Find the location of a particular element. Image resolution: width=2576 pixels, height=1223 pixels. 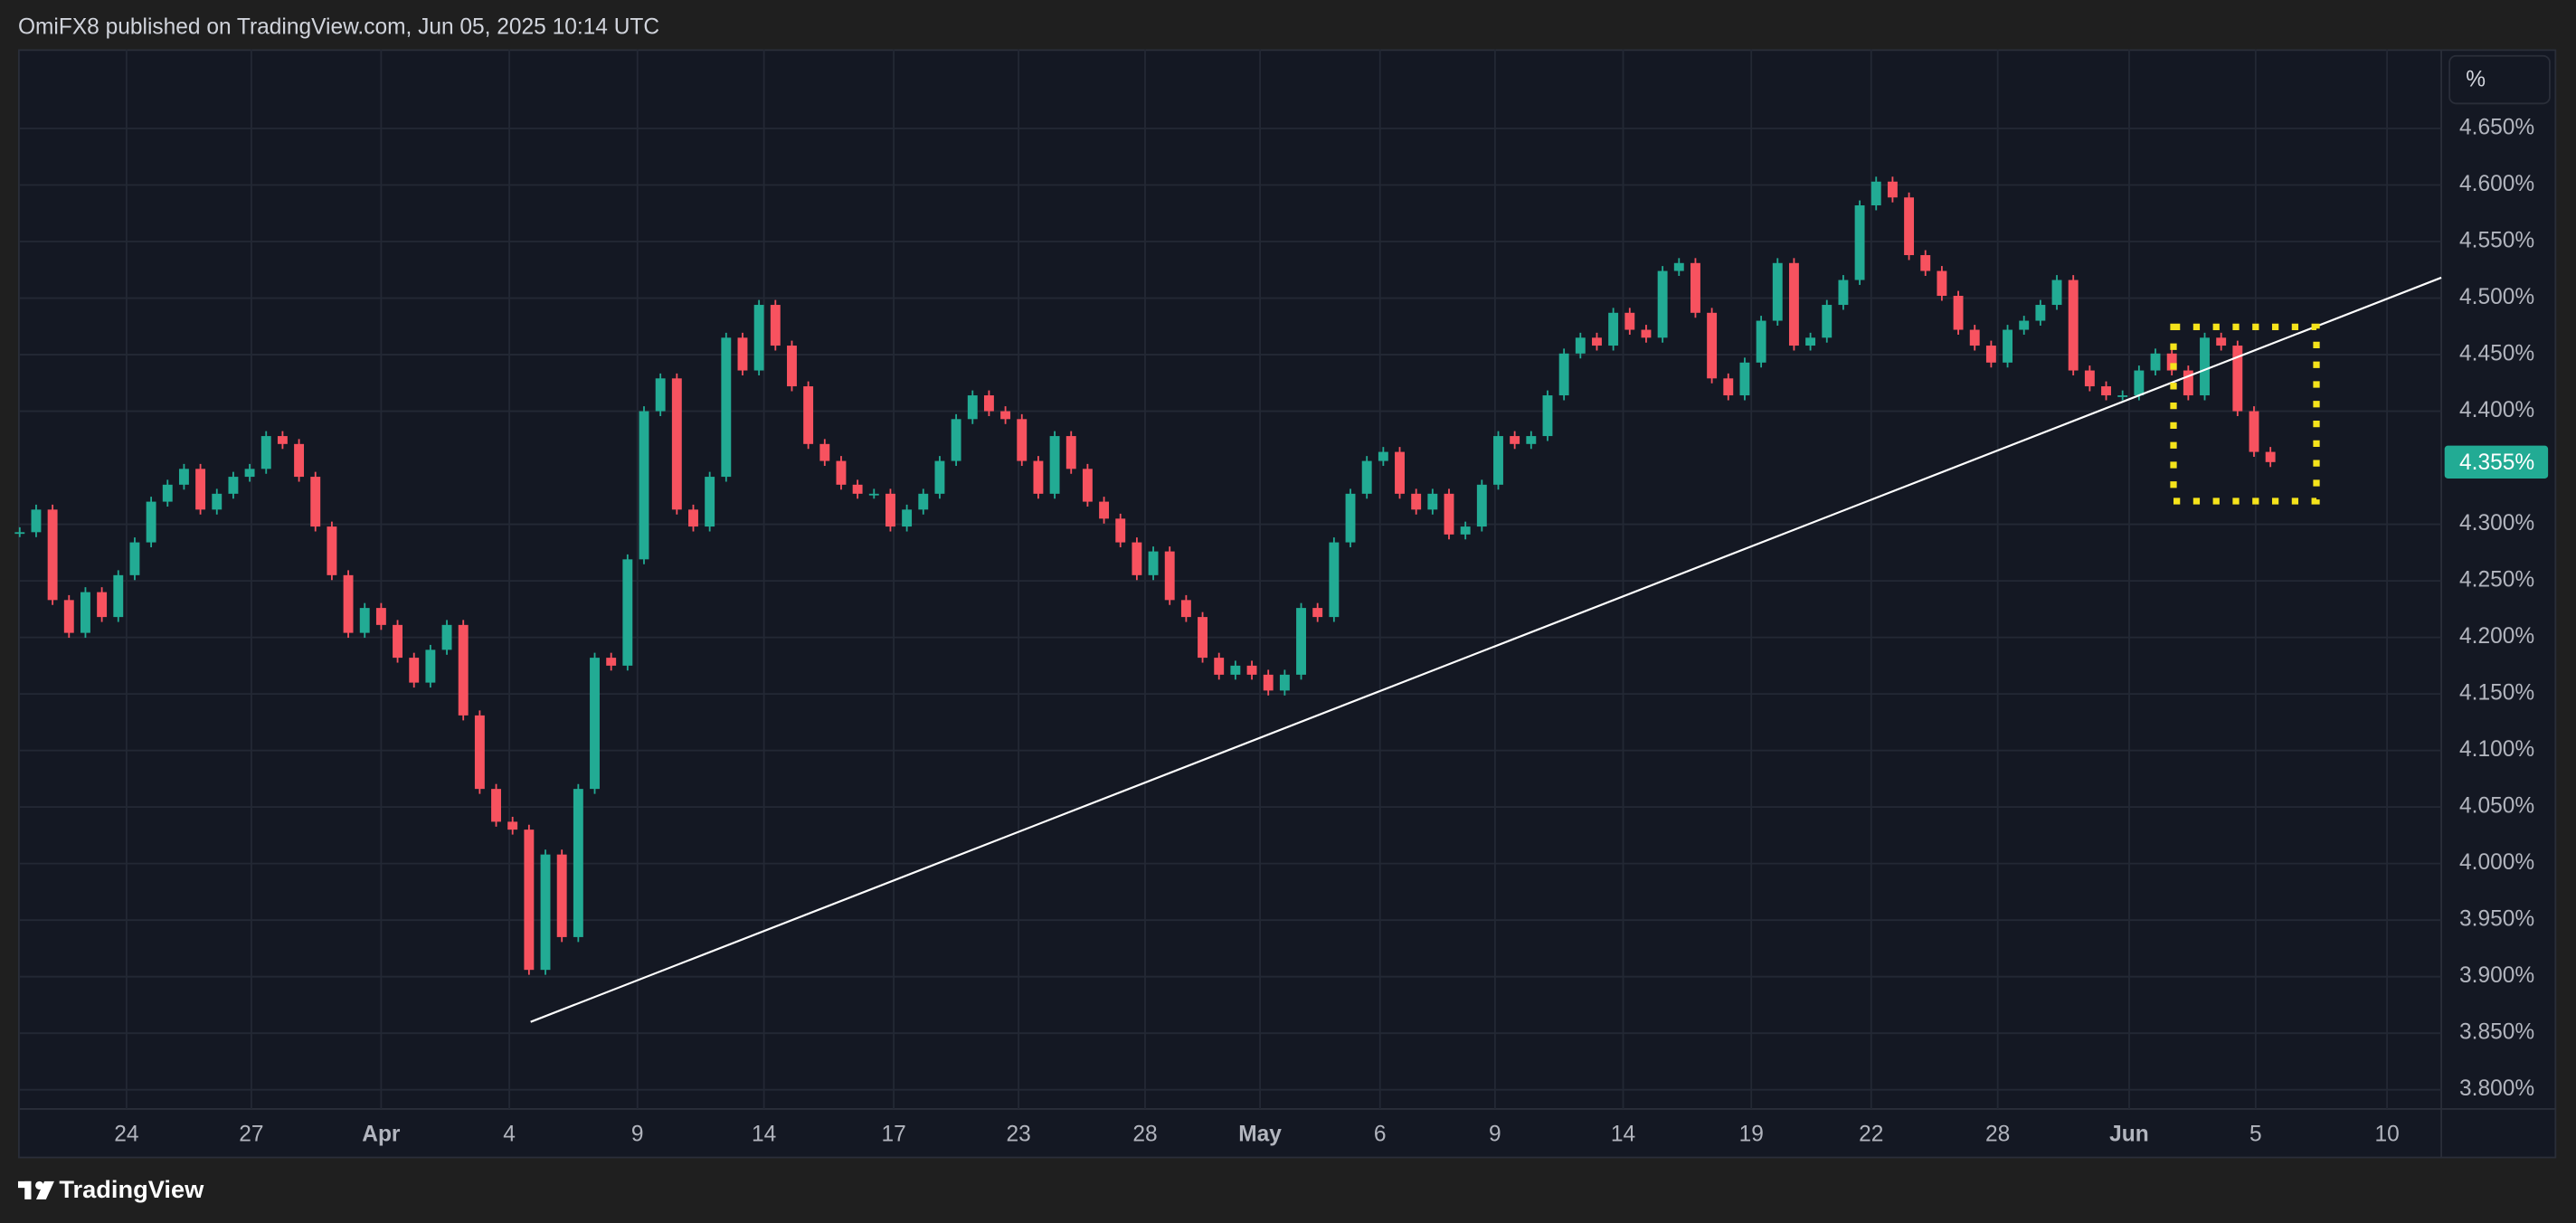

y-tick-label: 3.850% is located at coordinates (2497, 1032).